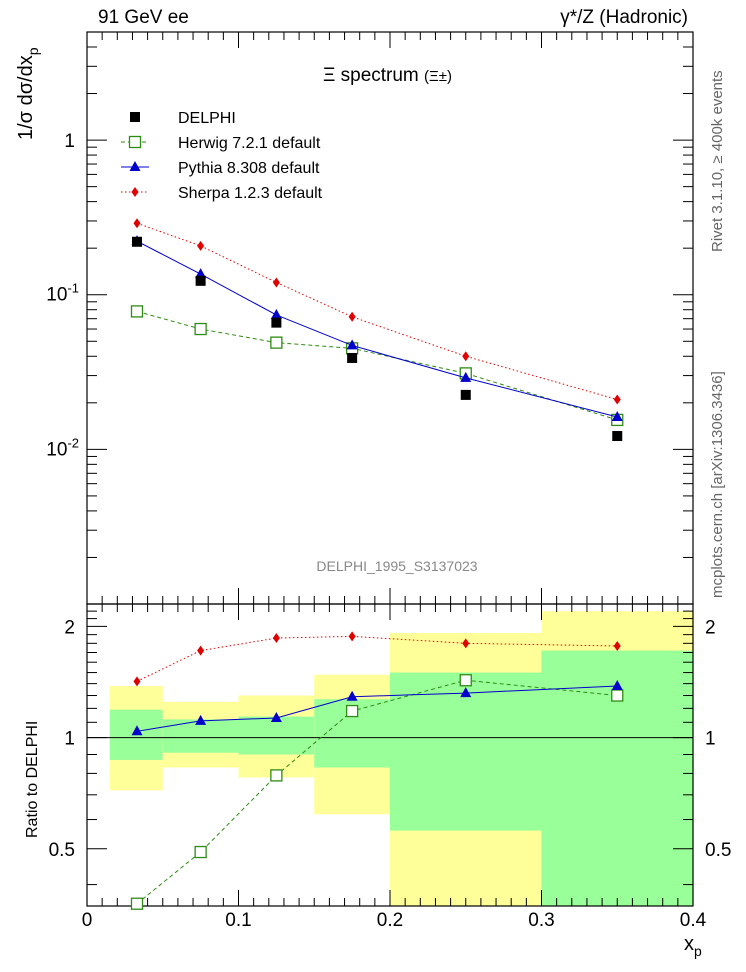  I want to click on chart-title: Ξ spectrum (Ξ±), so click(387, 75).